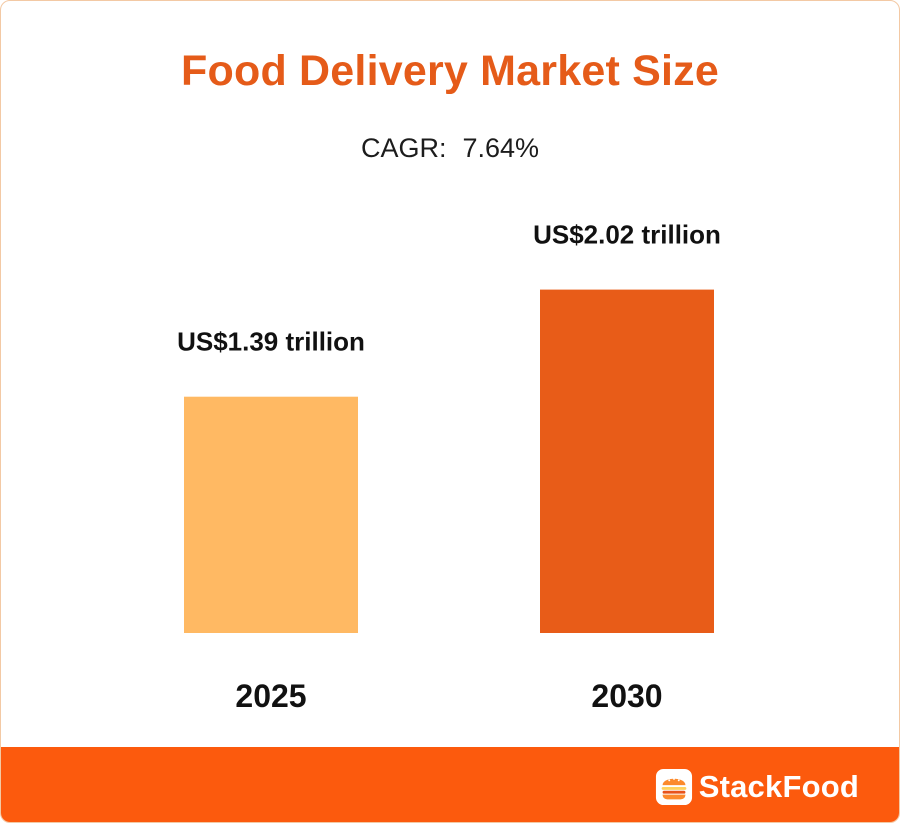 The height and width of the screenshot is (823, 900). I want to click on brand-name: StackFood, so click(778, 786).